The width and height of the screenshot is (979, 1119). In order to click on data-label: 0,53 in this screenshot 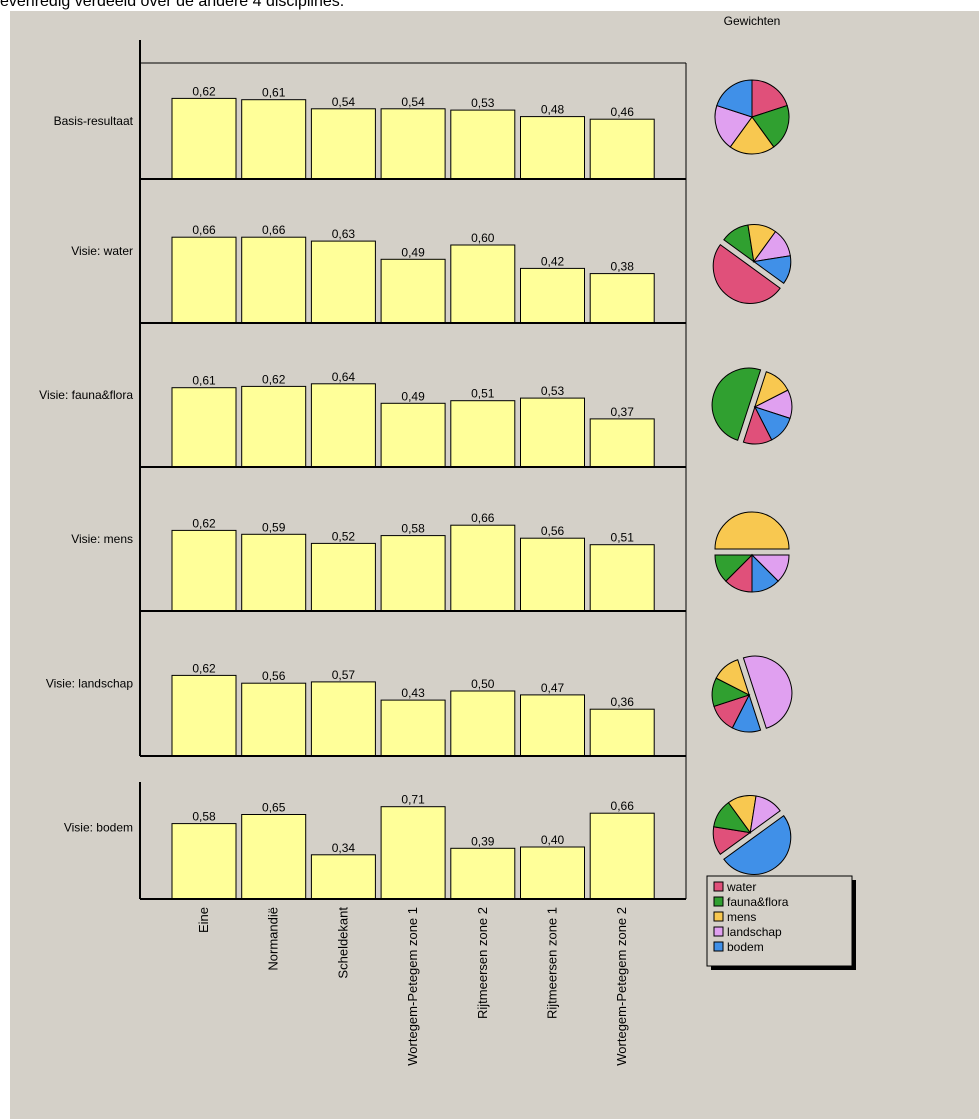, I will do `click(553, 391)`.